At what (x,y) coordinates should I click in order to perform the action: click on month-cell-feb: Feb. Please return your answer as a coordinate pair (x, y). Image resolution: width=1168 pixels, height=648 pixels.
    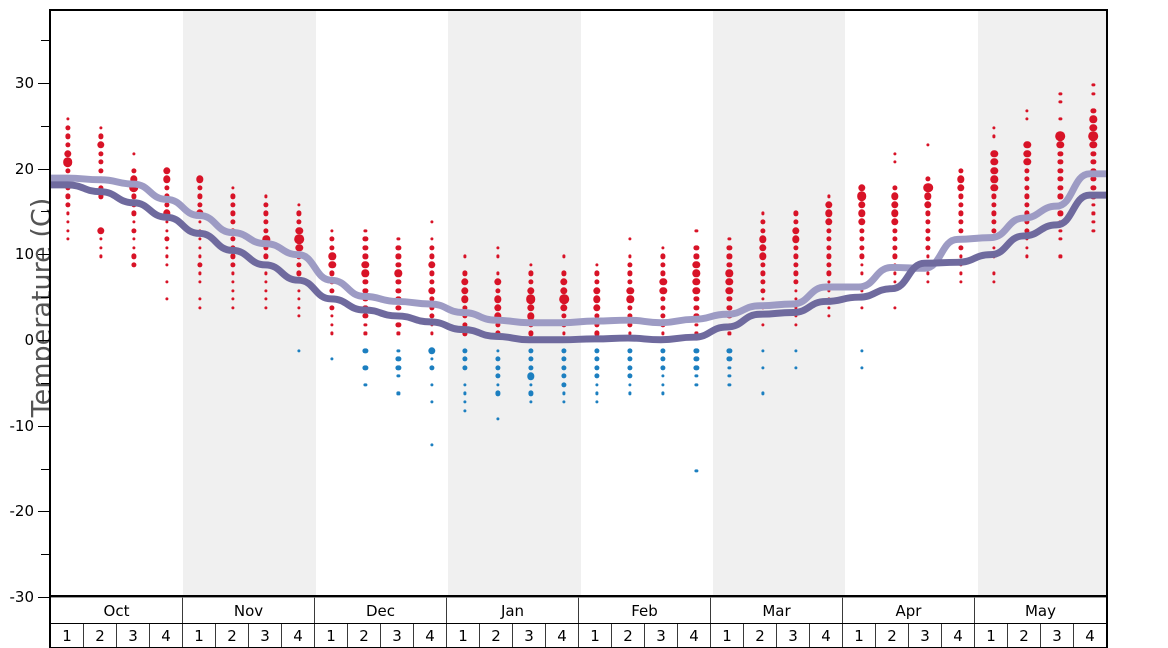
    Looking at the image, I should click on (645, 610).